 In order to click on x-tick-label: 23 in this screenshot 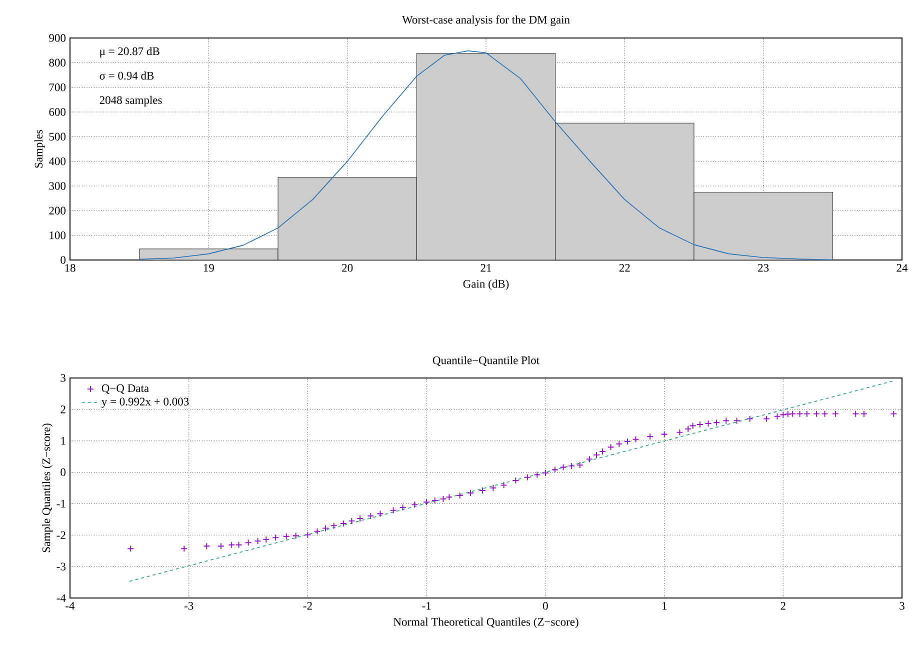, I will do `click(763, 268)`.